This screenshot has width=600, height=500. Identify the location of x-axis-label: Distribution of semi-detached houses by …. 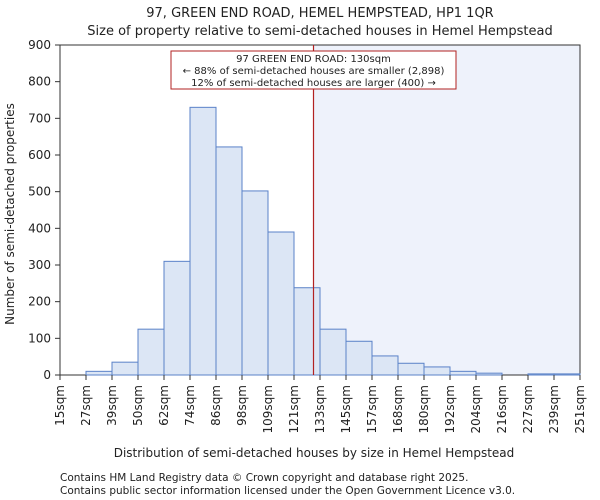
(314, 453).